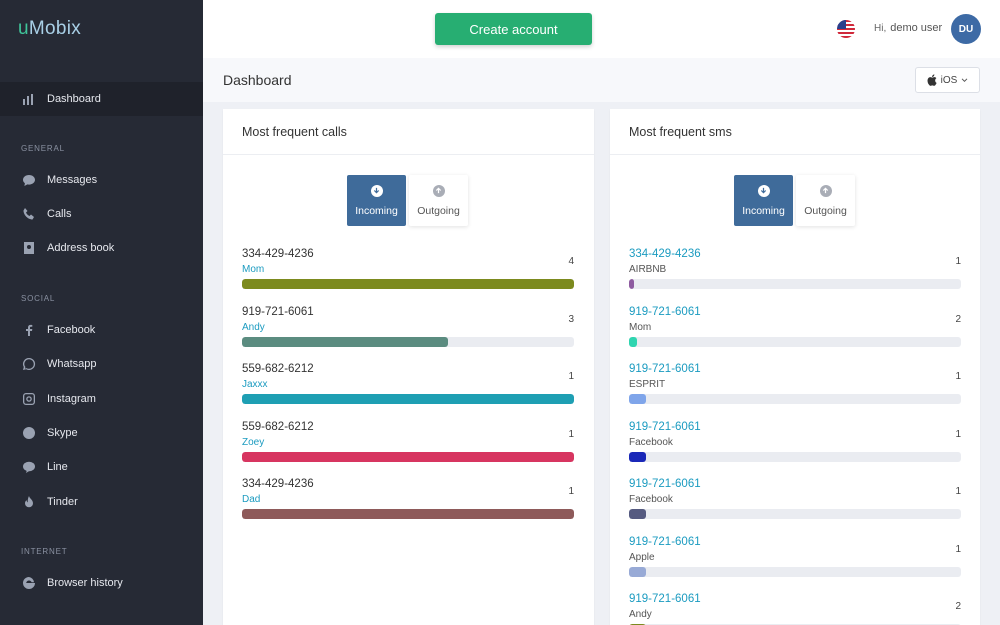  What do you see at coordinates (253, 442) in the screenshot?
I see `contact-name: Zoey` at bounding box center [253, 442].